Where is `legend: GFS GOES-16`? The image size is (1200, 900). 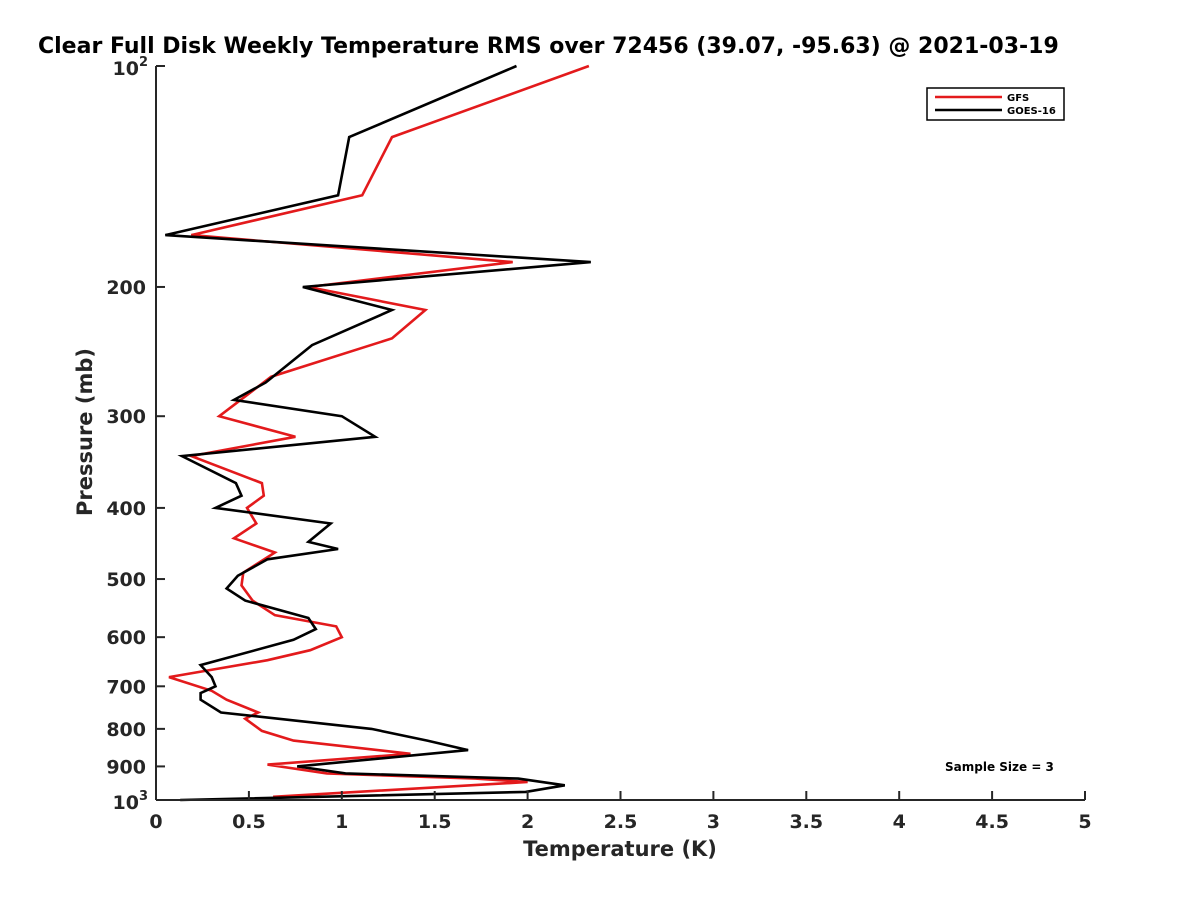
legend: GFS GOES-16 is located at coordinates (995, 104).